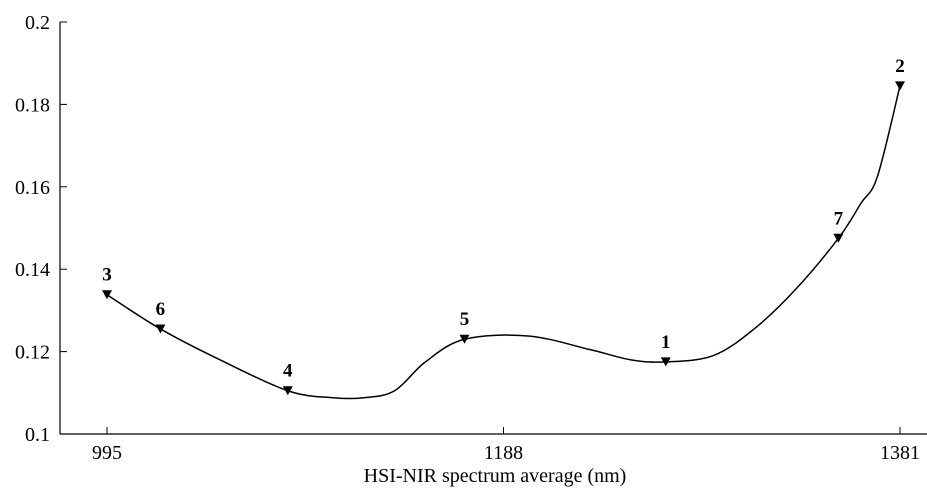 Image resolution: width=927 pixels, height=488 pixels. Describe the element at coordinates (107, 453) in the screenshot. I see `x-tick-label: 995` at that location.